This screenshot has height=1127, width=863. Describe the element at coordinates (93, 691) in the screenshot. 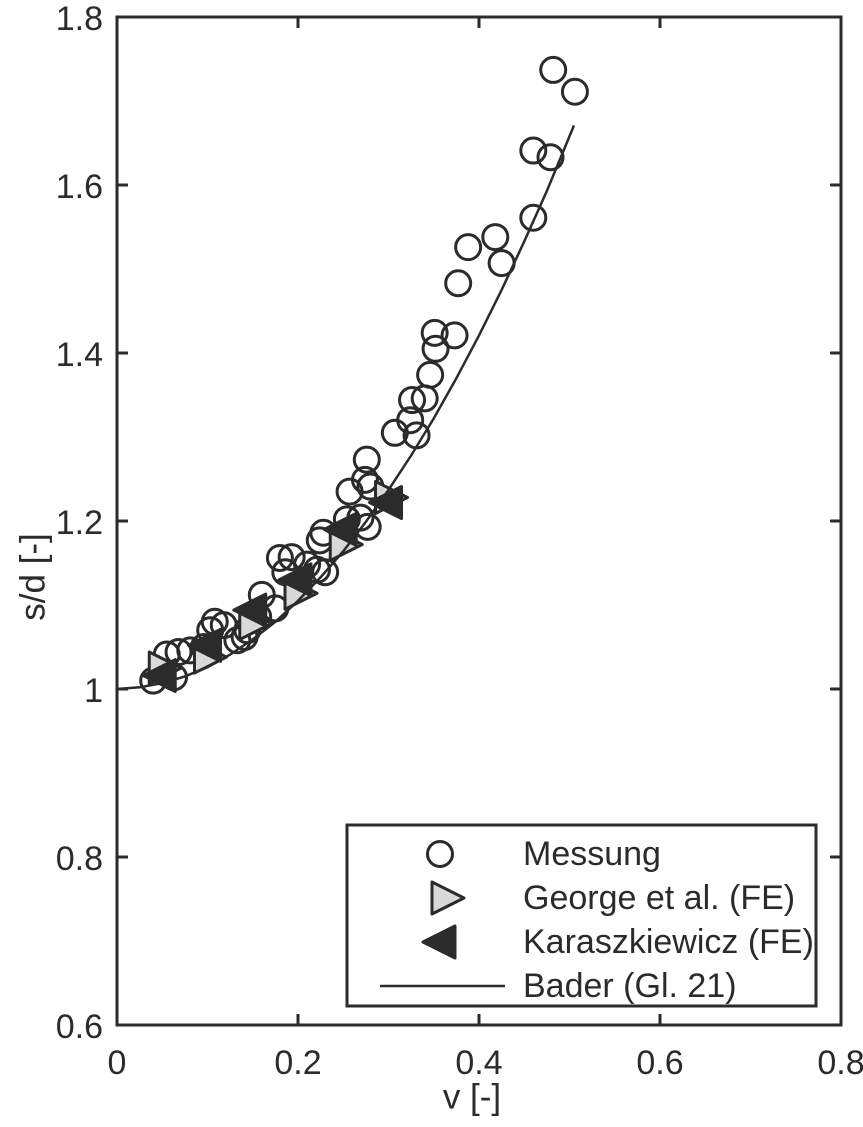

I see `y-tick-label: 1` at that location.